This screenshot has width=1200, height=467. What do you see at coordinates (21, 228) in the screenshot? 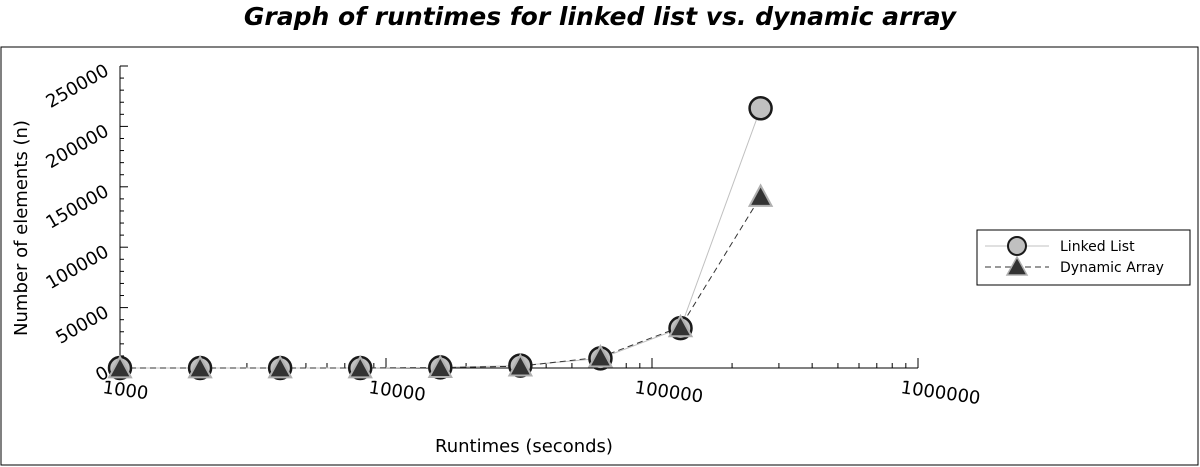
I see `y-axis-label: Number of elements (n)` at bounding box center [21, 228].